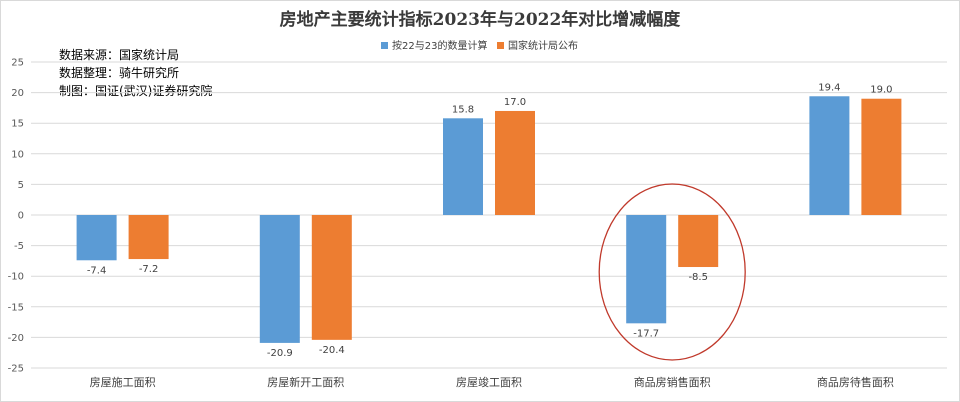  Describe the element at coordinates (21, 216) in the screenshot. I see `y-tick-label: 0` at that location.